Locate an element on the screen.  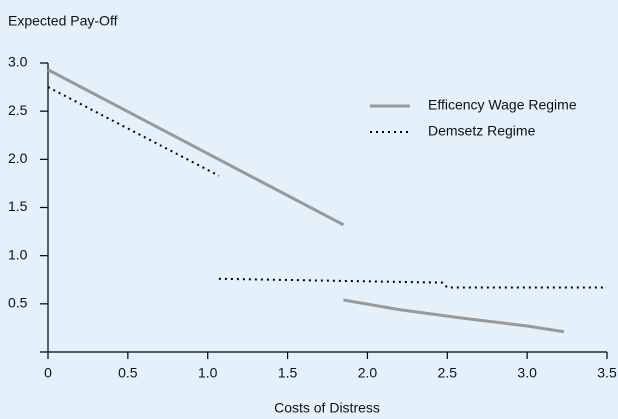
x-tick-label: 0 is located at coordinates (48, 373).